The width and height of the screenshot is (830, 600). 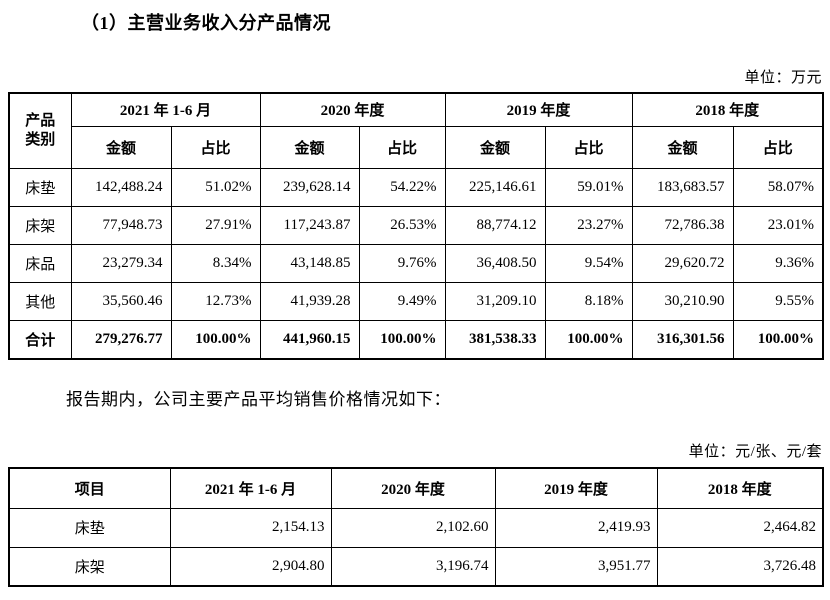 I want to click on amount-cell: 381,538.33, so click(x=495, y=339).